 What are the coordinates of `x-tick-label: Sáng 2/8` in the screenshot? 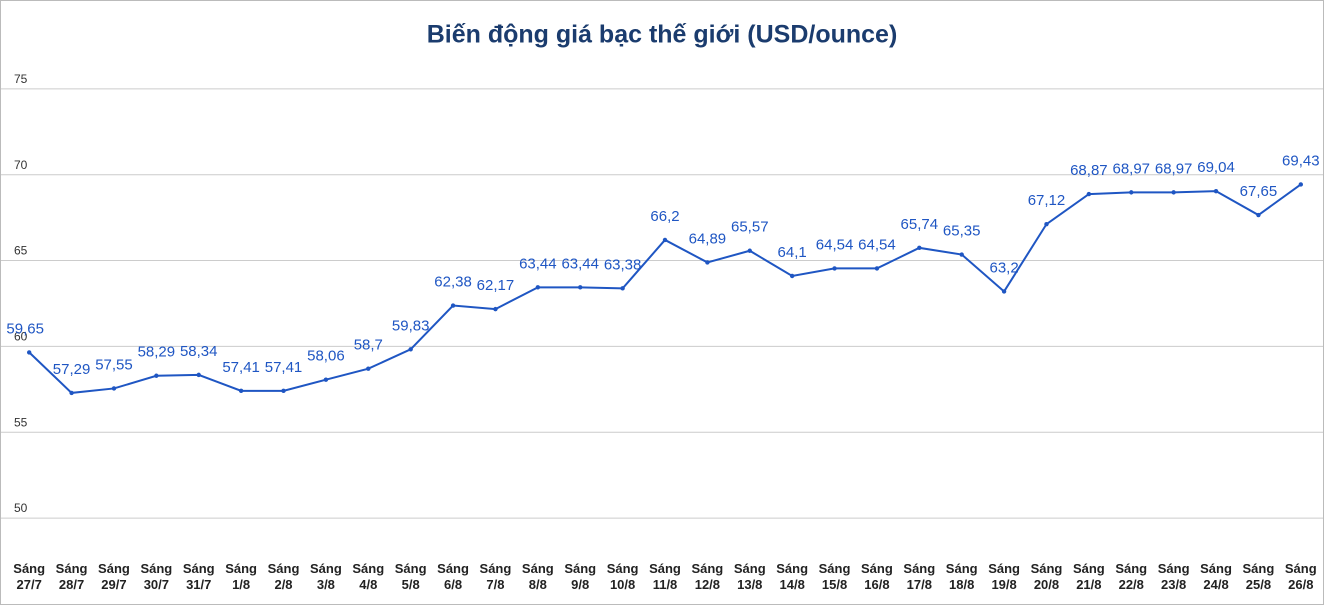 It's located at (283, 576).